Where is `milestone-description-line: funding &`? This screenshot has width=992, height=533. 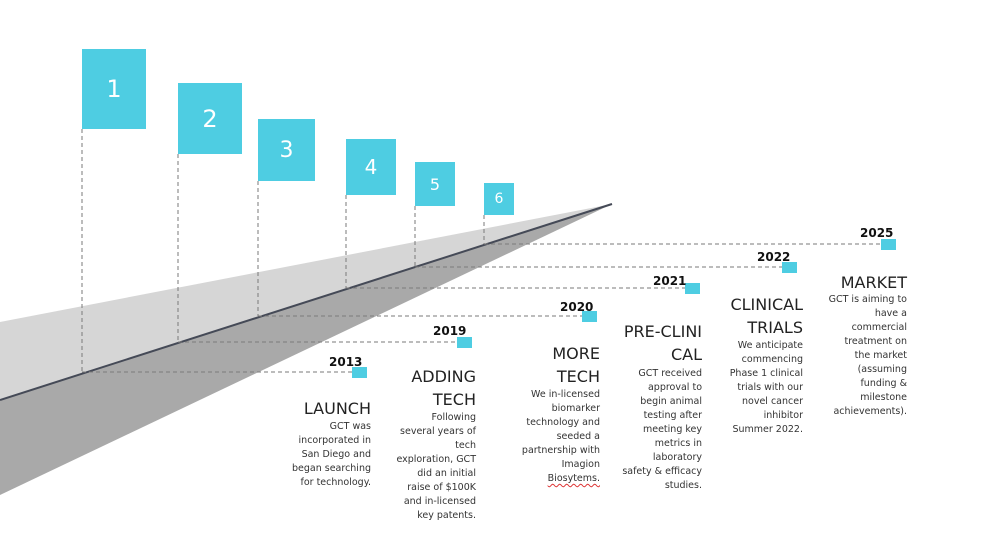
milestone-description-line: funding & is located at coordinates (883, 383).